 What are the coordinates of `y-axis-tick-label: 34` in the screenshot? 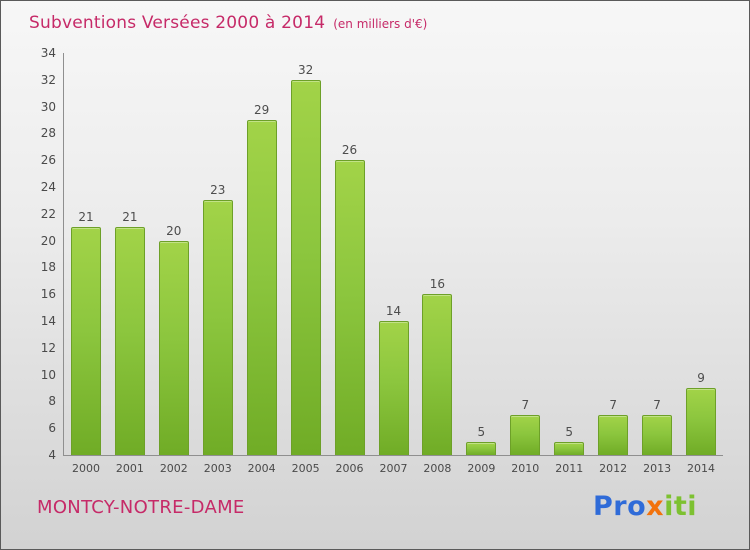 It's located at (48, 53).